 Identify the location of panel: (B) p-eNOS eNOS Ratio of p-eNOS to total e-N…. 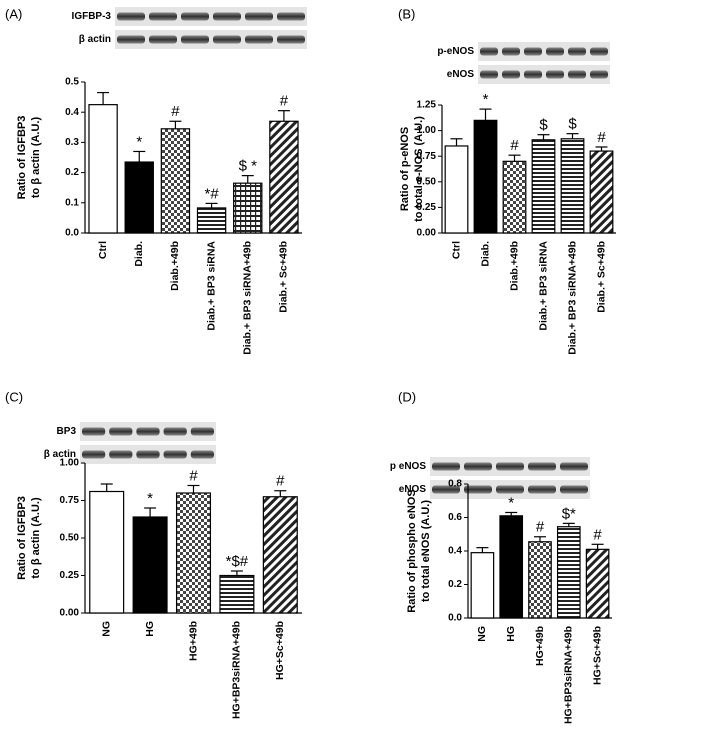
(507, 180).